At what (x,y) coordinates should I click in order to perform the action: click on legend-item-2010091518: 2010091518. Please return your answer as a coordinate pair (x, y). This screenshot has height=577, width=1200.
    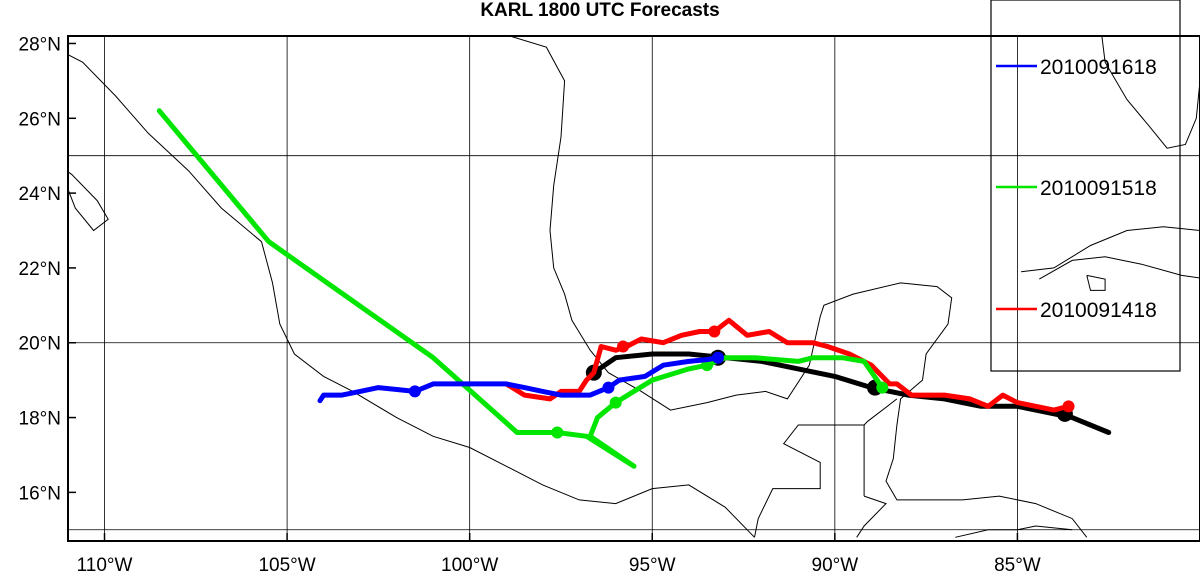
    Looking at the image, I should click on (1076, 188).